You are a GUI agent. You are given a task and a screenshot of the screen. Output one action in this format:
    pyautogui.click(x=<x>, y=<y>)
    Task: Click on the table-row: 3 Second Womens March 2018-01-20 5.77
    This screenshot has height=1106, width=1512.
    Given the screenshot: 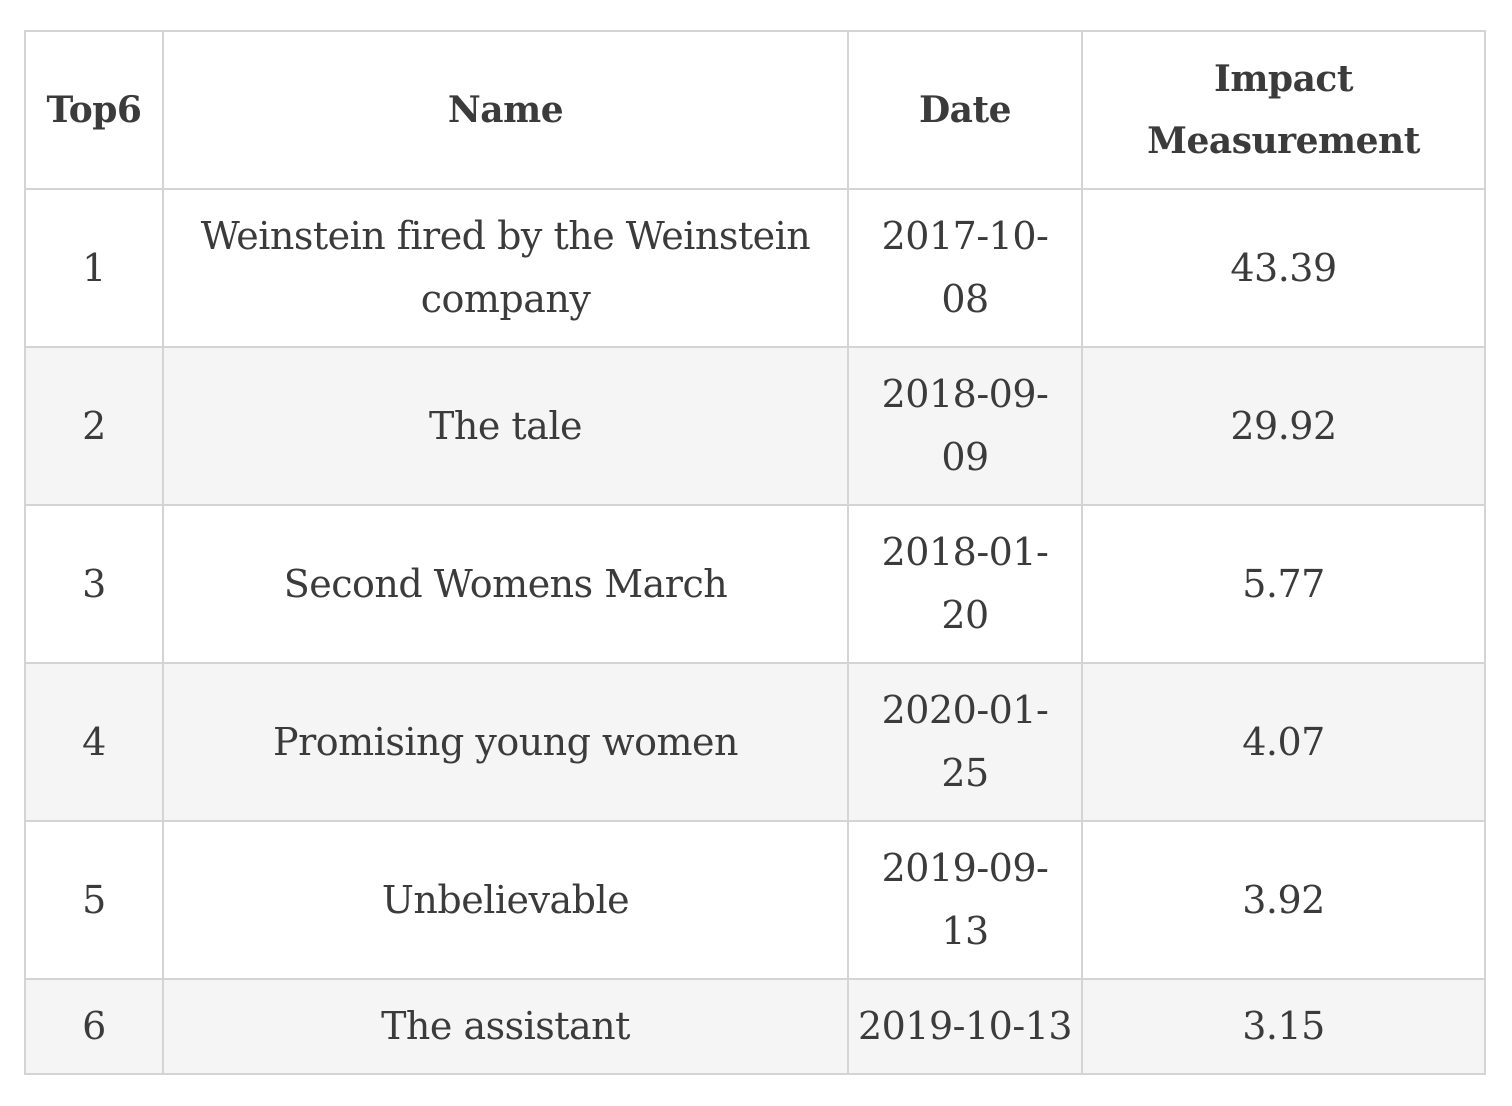 What is the action you would take?
    pyautogui.click(x=755, y=584)
    